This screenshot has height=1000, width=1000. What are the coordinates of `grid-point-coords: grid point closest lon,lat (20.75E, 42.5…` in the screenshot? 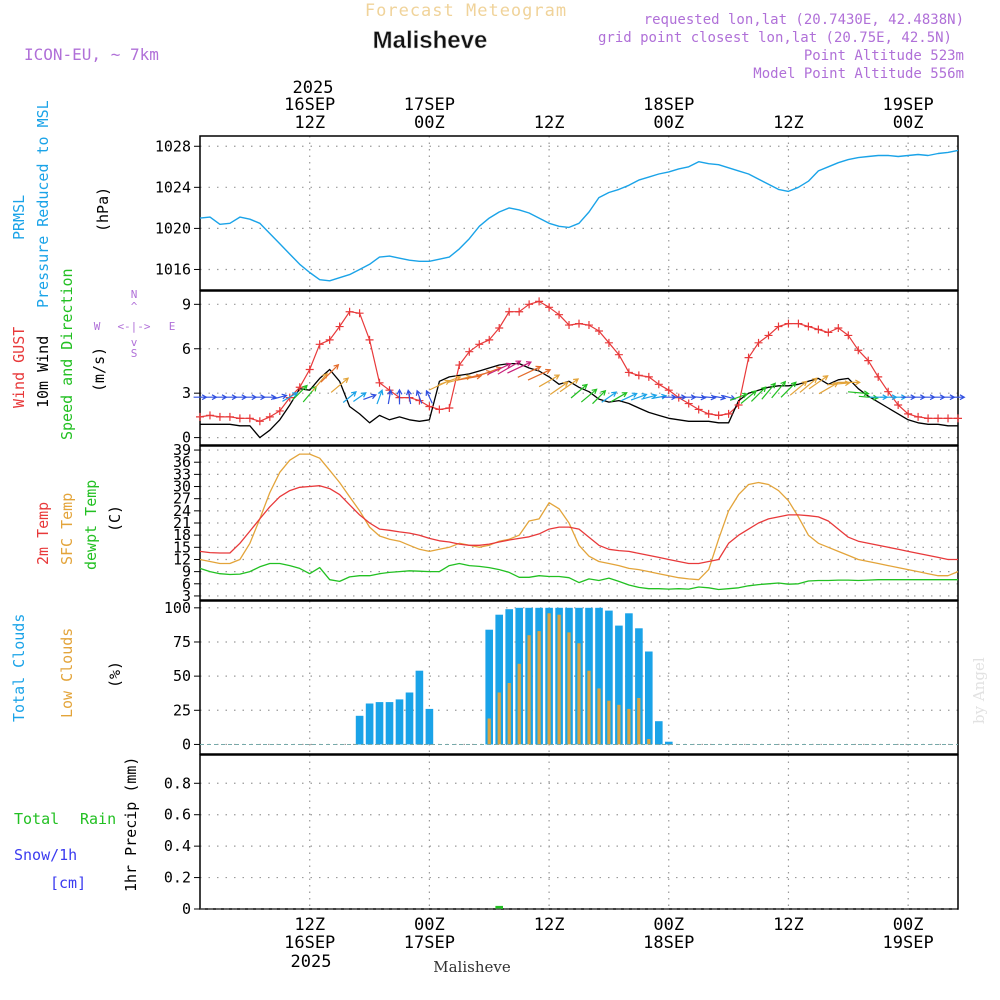 It's located at (775, 38).